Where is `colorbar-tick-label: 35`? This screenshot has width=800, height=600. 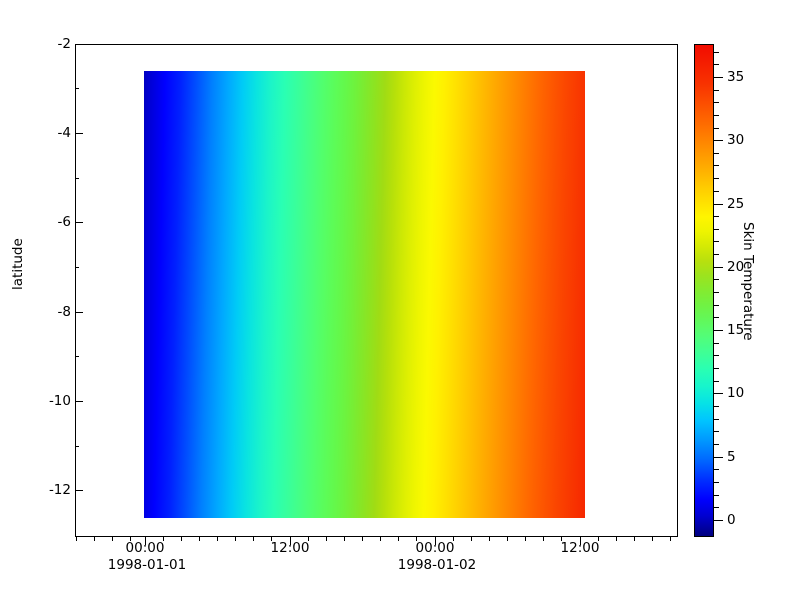
colorbar-tick-label: 35 is located at coordinates (736, 77).